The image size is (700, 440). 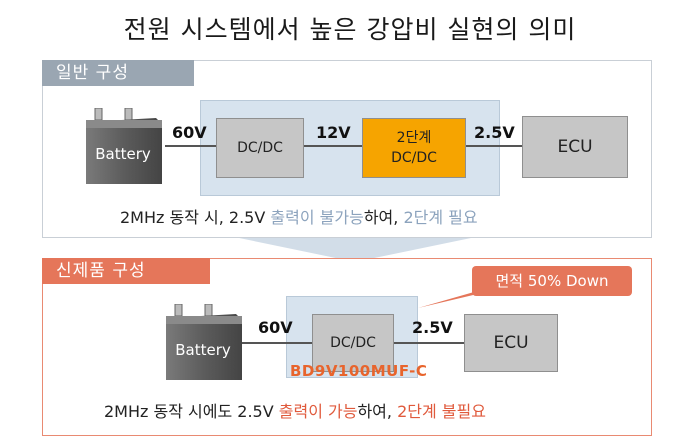 What do you see at coordinates (441, 411) in the screenshot?
I see `caption-highlight: 2단계 불필요` at bounding box center [441, 411].